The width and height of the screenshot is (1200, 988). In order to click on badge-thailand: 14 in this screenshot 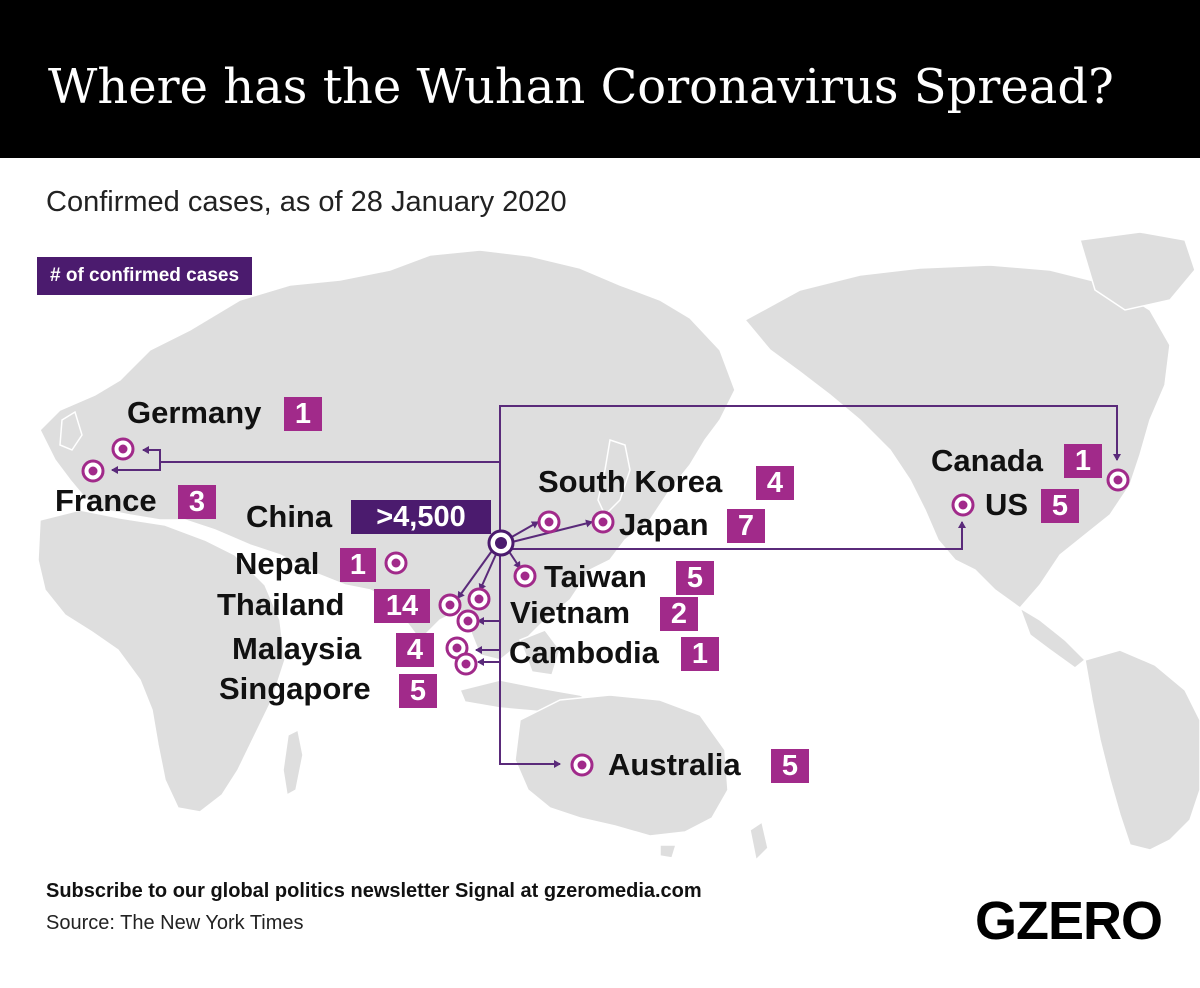, I will do `click(402, 606)`.